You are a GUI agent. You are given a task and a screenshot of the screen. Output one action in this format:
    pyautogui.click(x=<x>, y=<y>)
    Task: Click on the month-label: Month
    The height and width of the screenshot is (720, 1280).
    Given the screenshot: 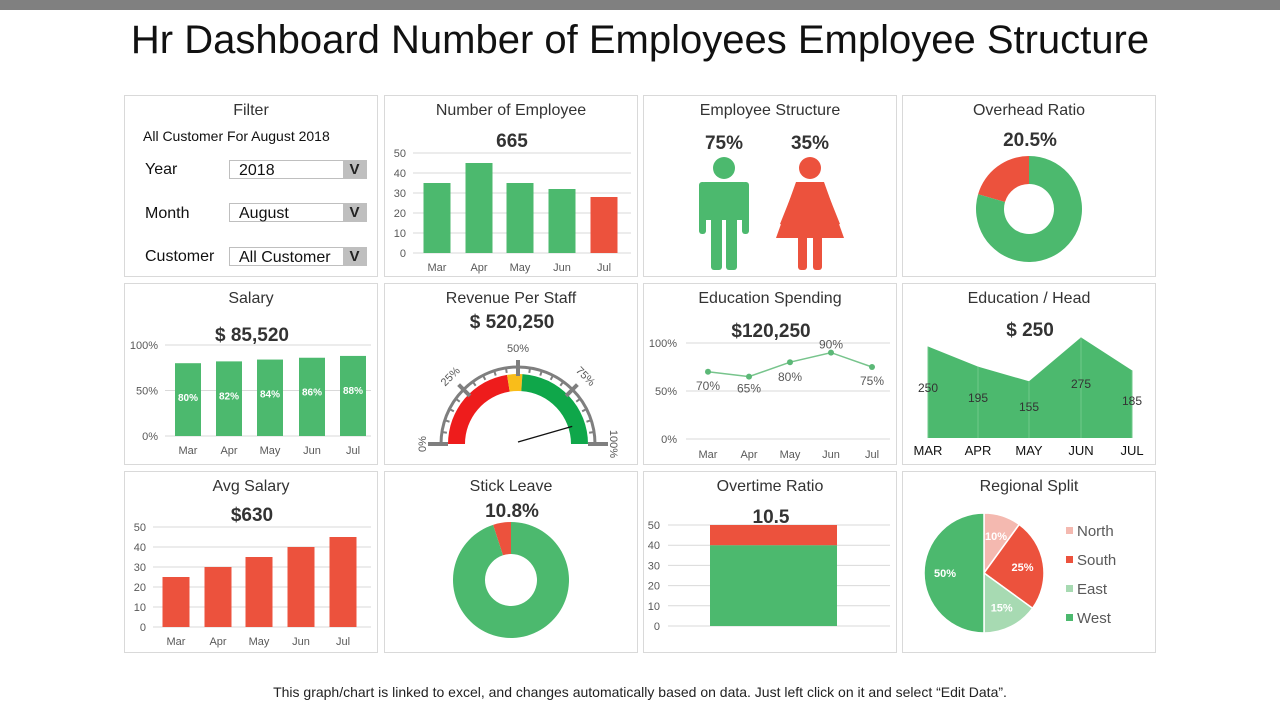 What is the action you would take?
    pyautogui.click(x=167, y=213)
    